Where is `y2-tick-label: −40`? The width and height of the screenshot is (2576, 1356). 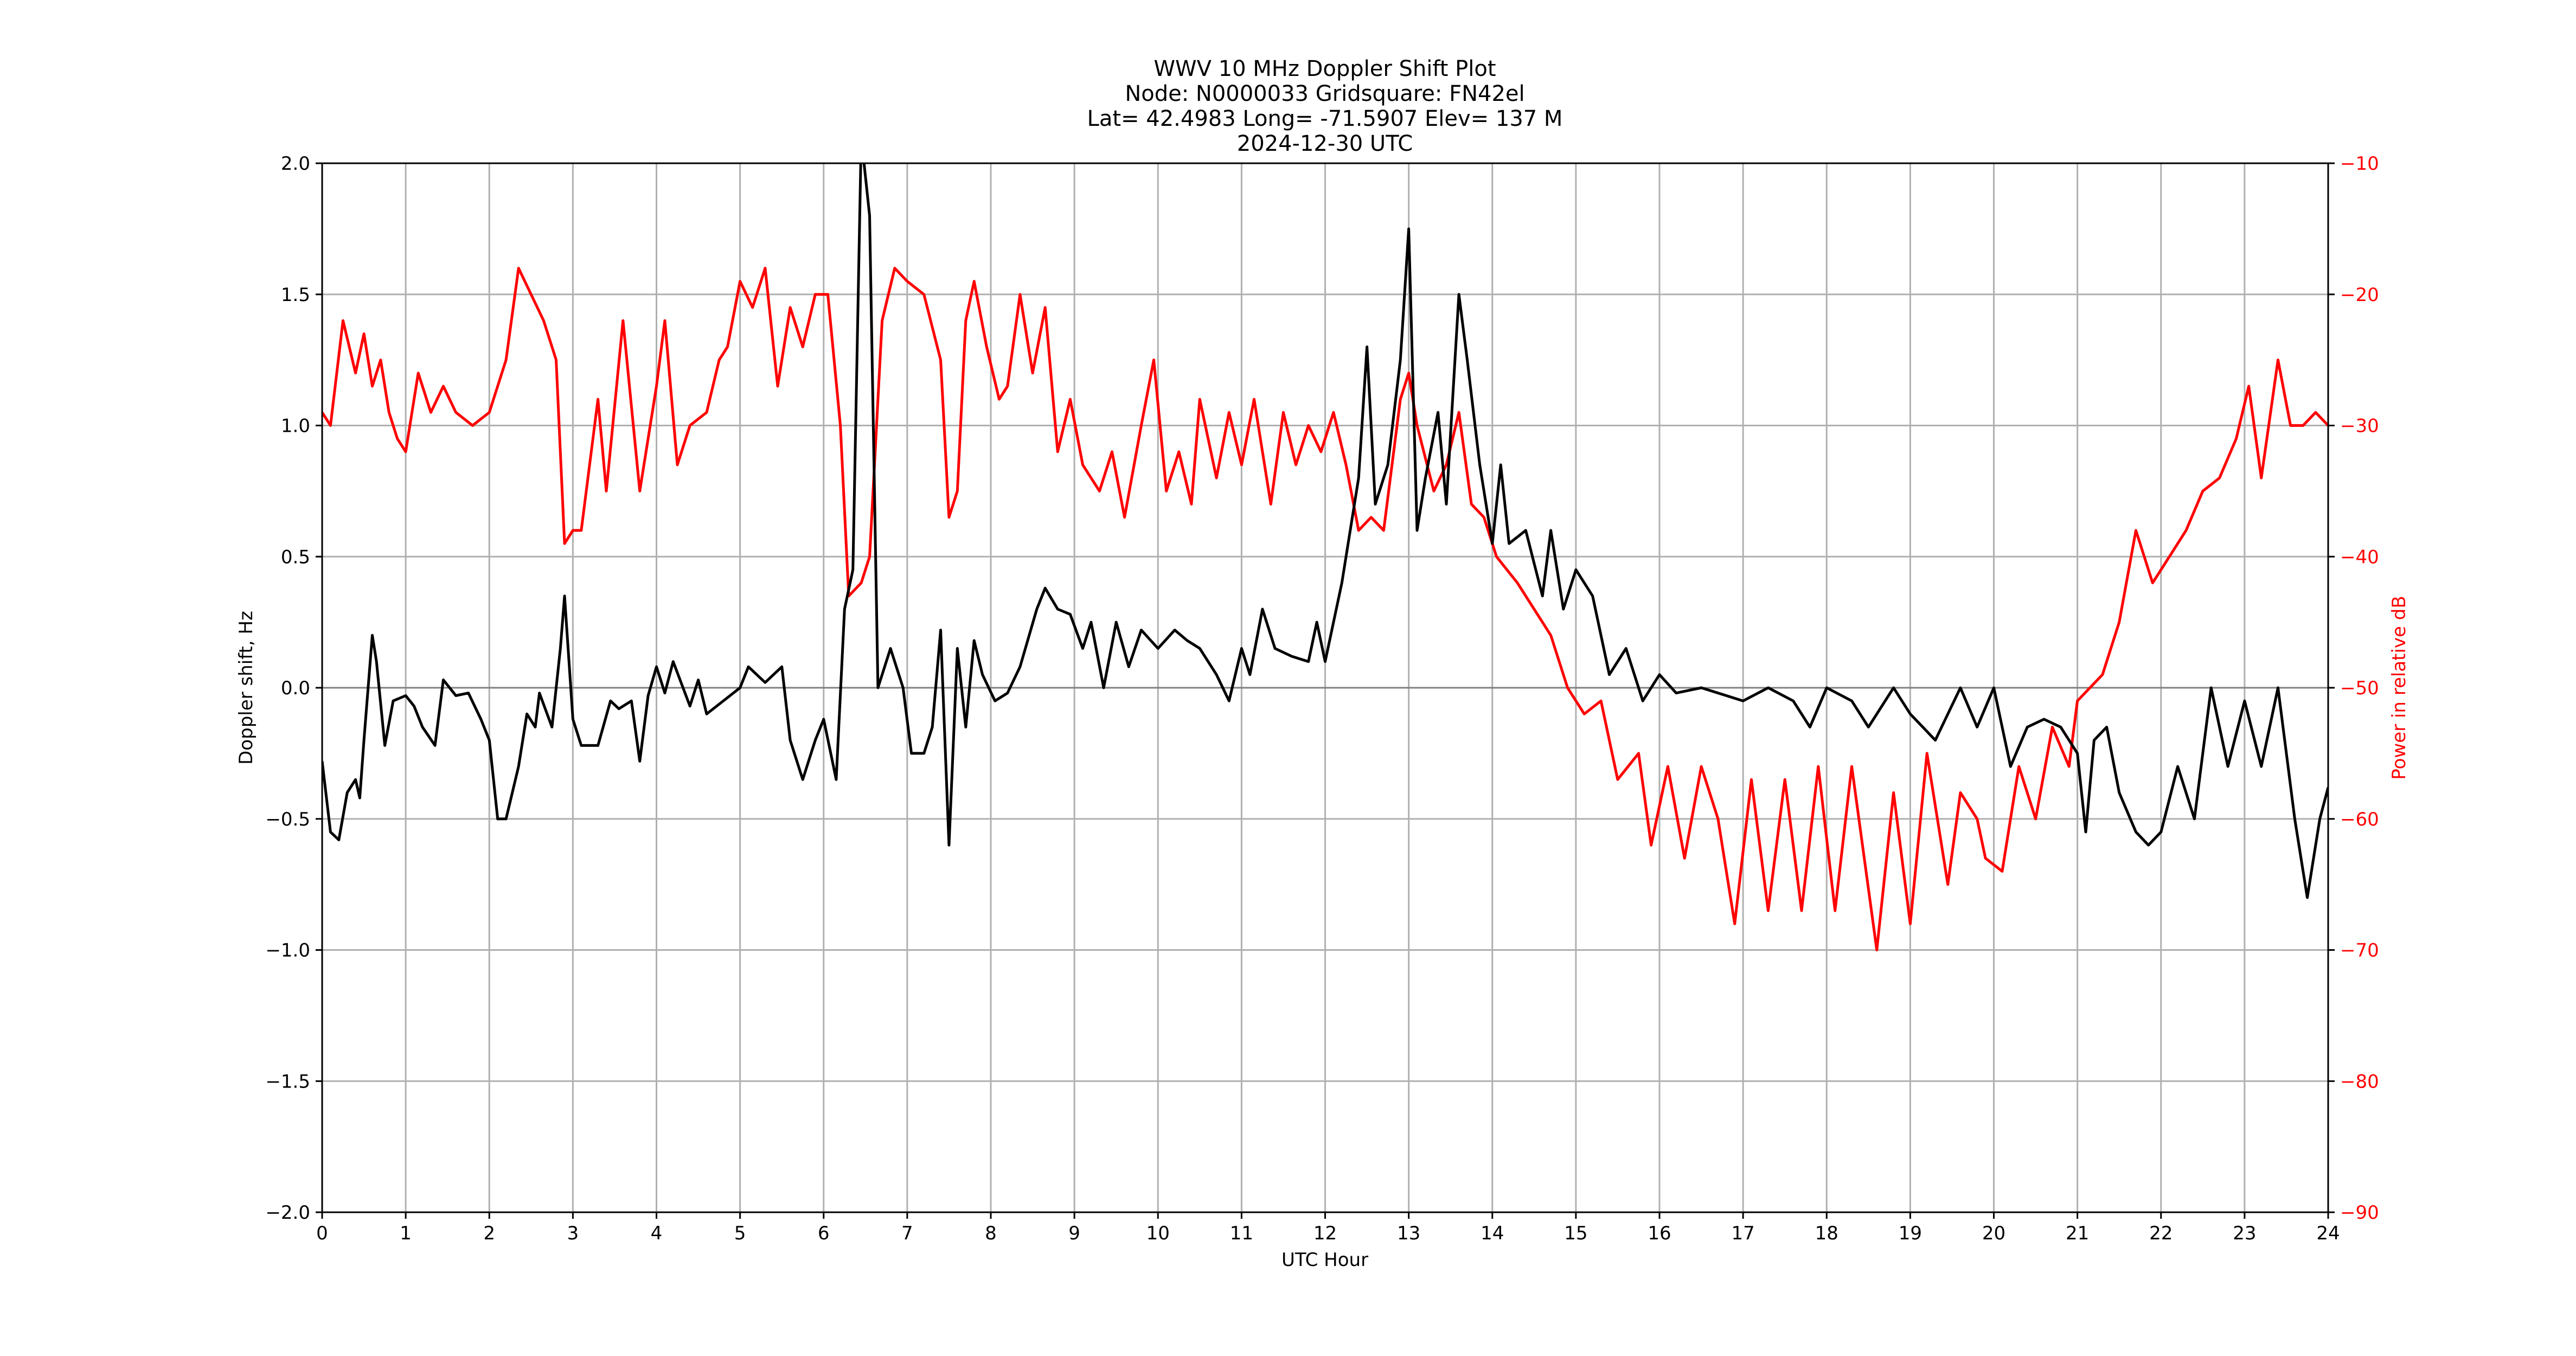 y2-tick-label: −40 is located at coordinates (2359, 557).